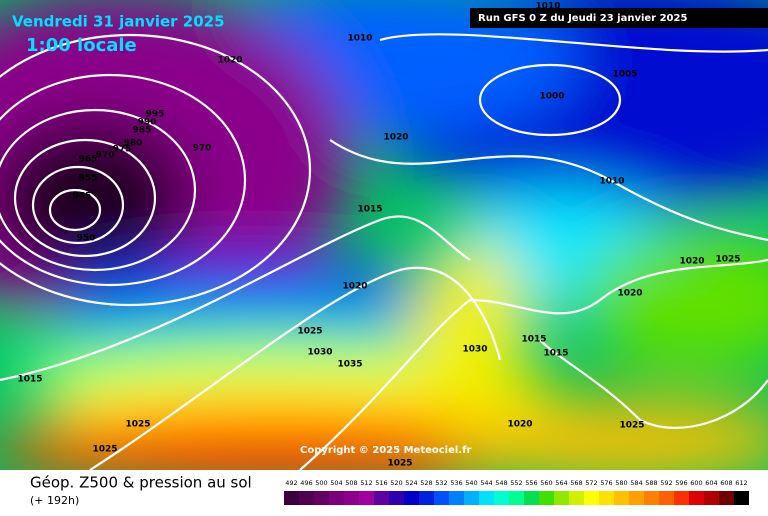 The width and height of the screenshot is (768, 516). Describe the element at coordinates (591, 483) in the screenshot. I see `scale-label: 572` at that location.